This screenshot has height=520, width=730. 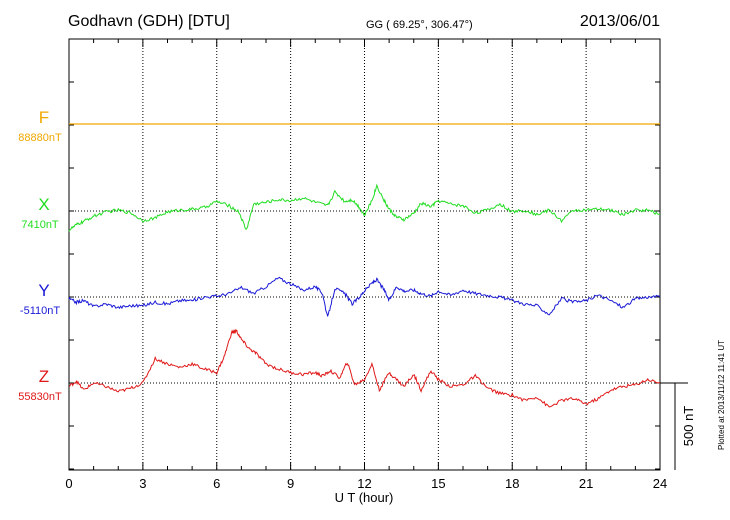 What do you see at coordinates (364, 497) in the screenshot?
I see `x-axis-label: U T (hour)` at bounding box center [364, 497].